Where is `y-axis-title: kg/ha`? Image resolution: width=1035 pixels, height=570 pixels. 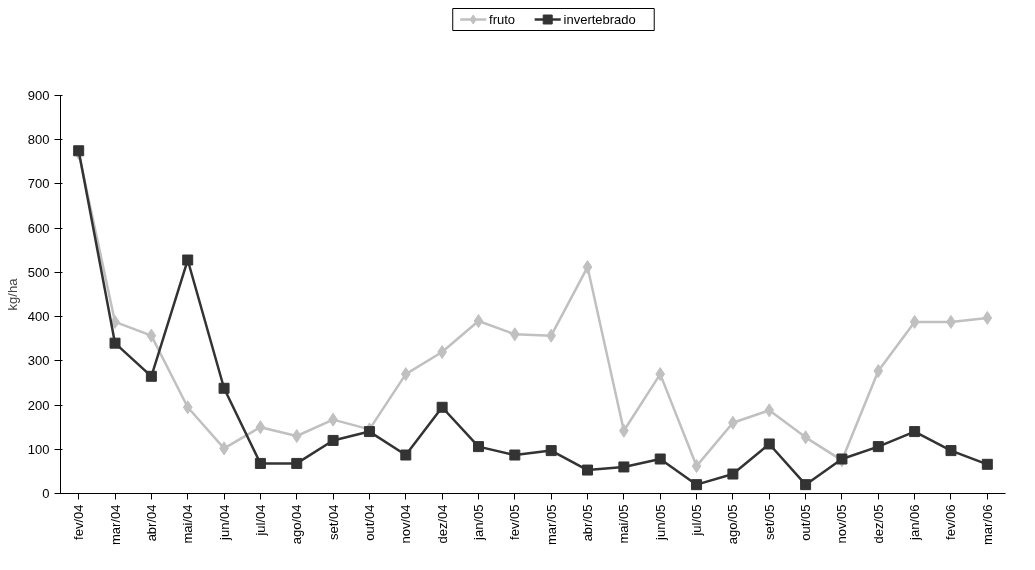 y-axis-title: kg/ha is located at coordinates (12, 294).